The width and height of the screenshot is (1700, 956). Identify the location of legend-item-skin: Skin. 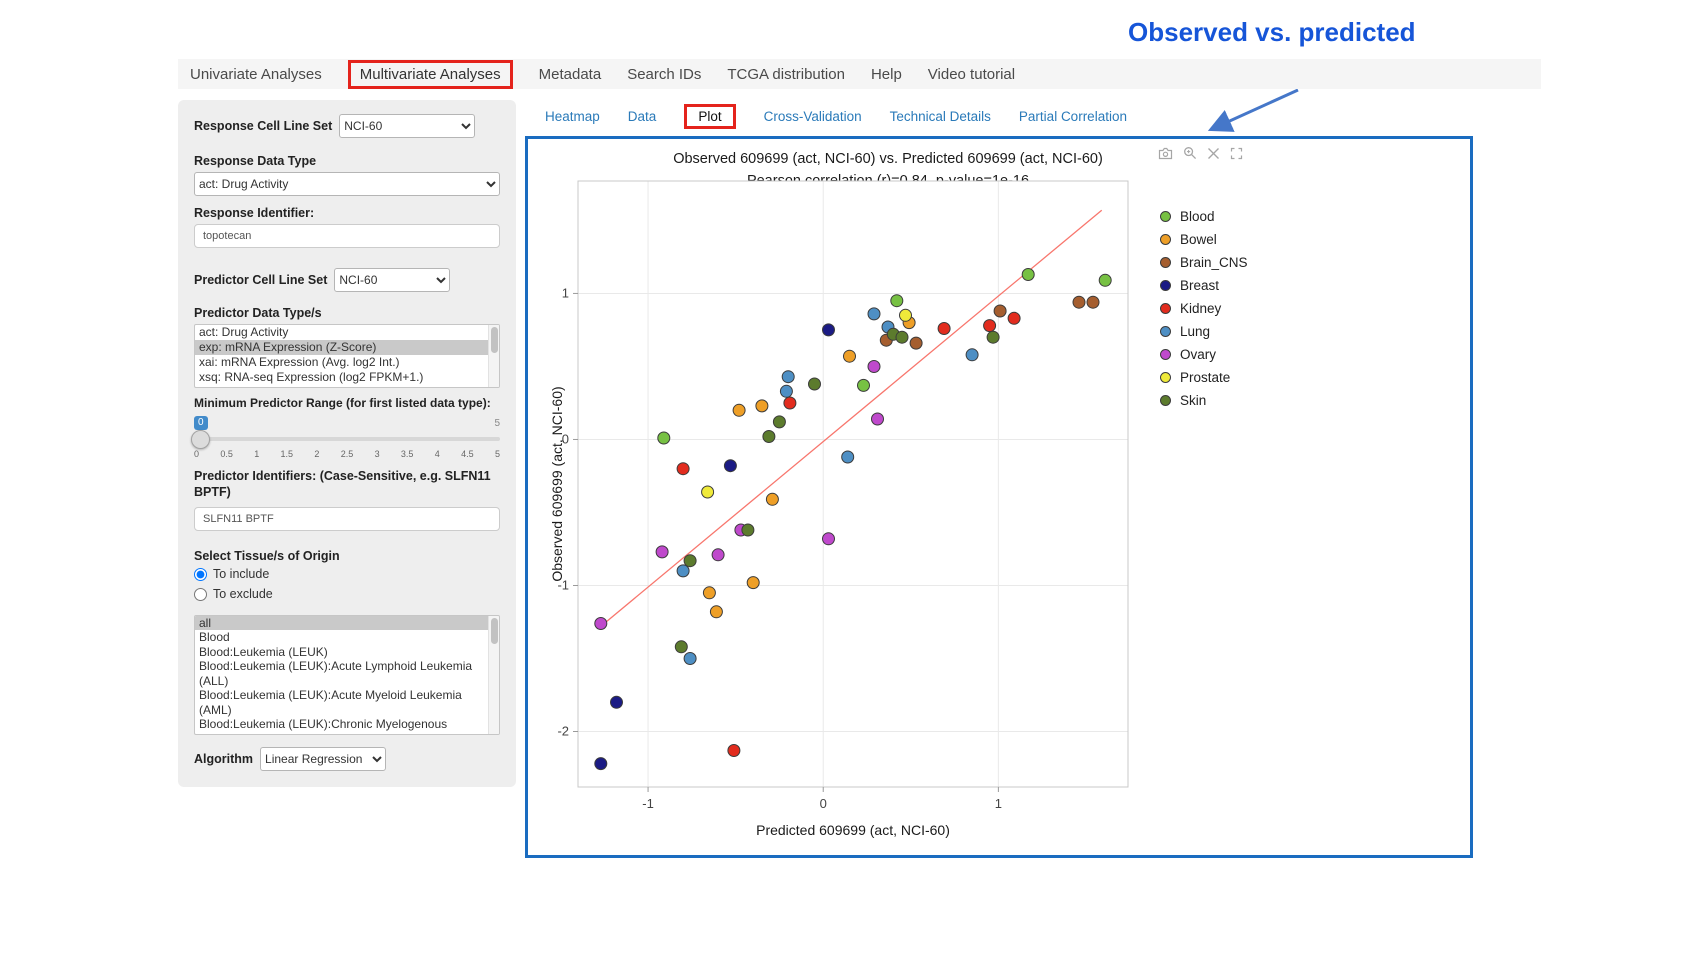
(1204, 400).